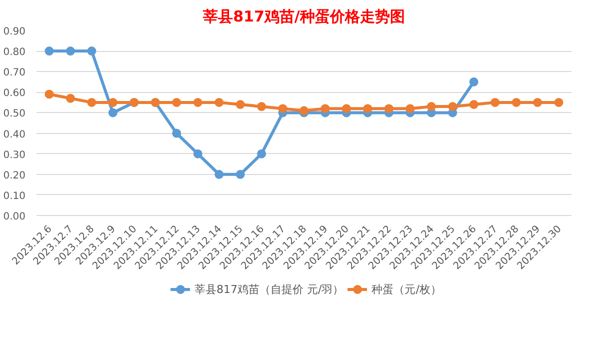 This screenshot has height=339, width=598. Describe the element at coordinates (303, 17) in the screenshot. I see `chart-title: 莘县817鸡苗/种蛋价格走势图` at that location.